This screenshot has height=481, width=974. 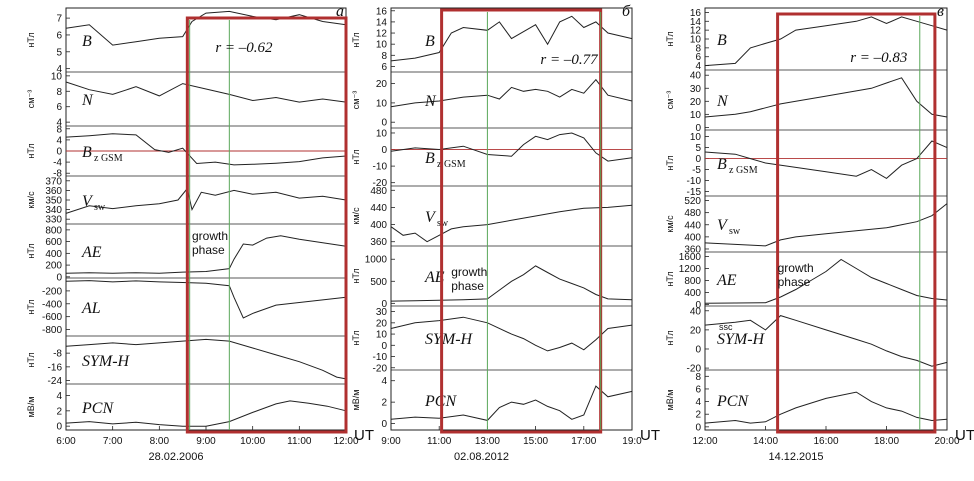 I want to click on x-tick-label: 10:00, so click(x=252, y=441).